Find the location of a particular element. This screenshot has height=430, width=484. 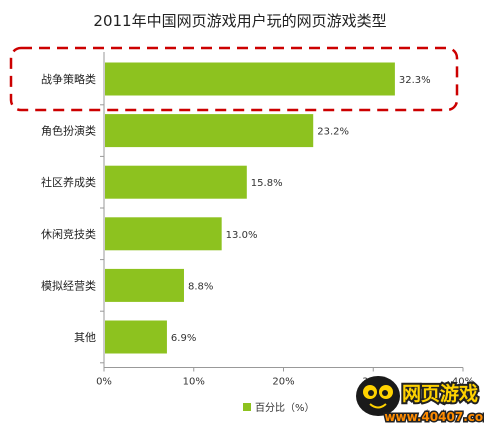

chart-title: 2011年中国网页游戏用户玩的网页游戏类型 is located at coordinates (239, 21).